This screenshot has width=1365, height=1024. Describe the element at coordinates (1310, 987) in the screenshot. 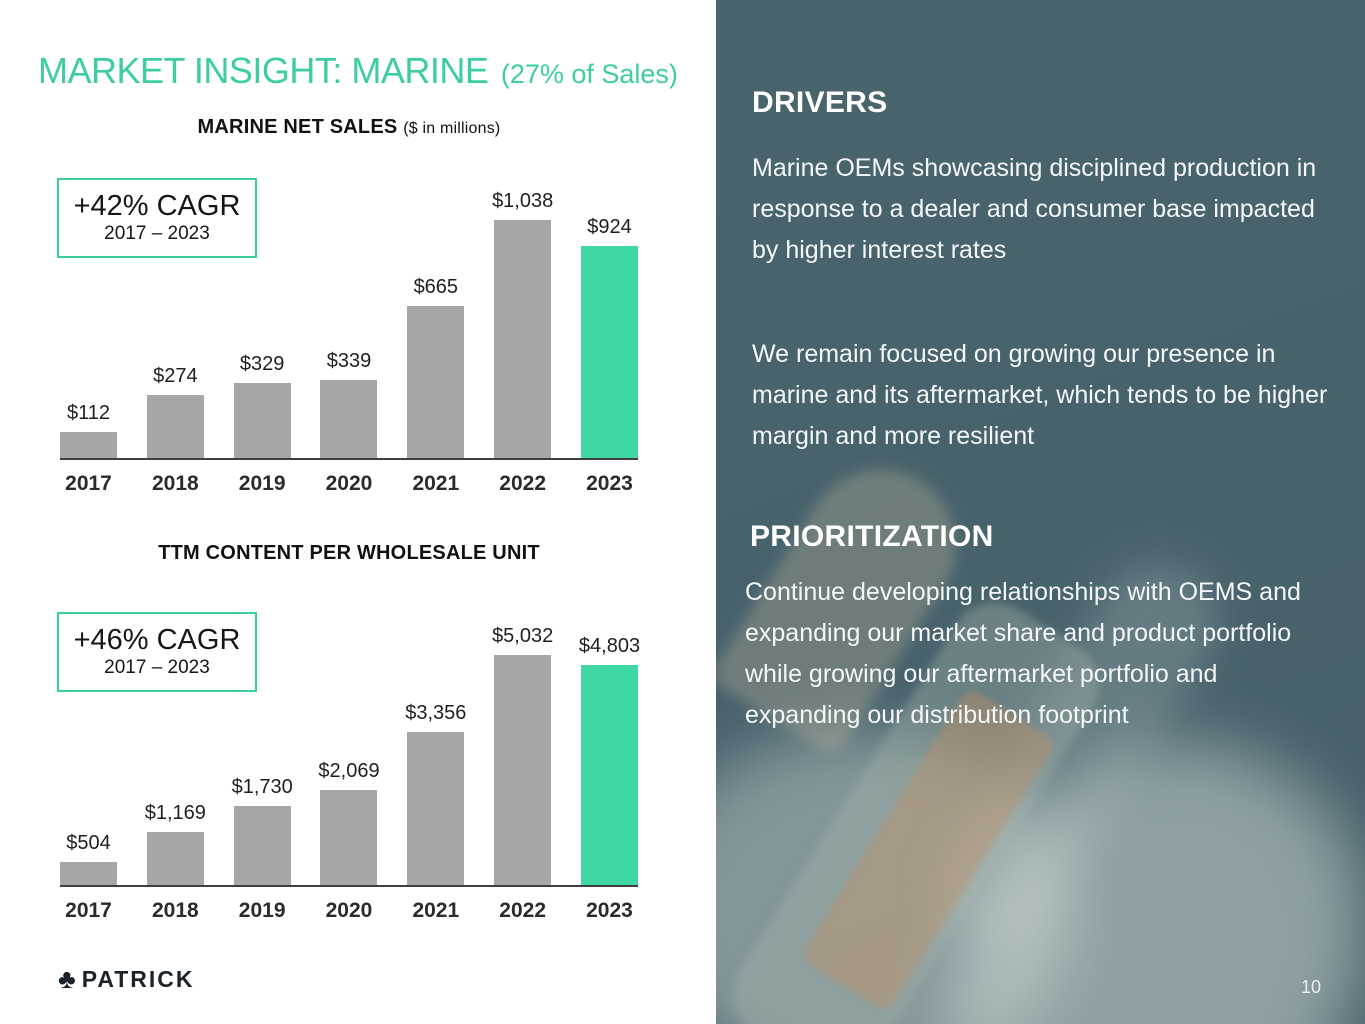

I see `page-number: 10` at that location.